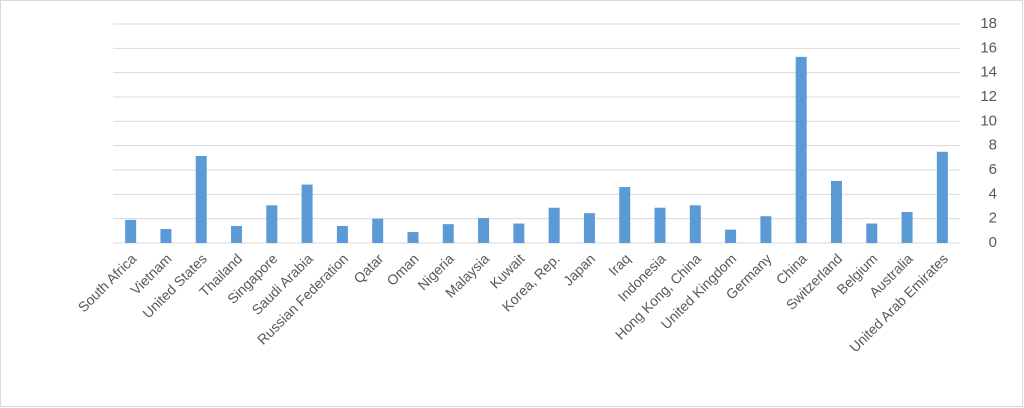  What do you see at coordinates (988, 120) in the screenshot?
I see `y-tick-label: 10` at bounding box center [988, 120].